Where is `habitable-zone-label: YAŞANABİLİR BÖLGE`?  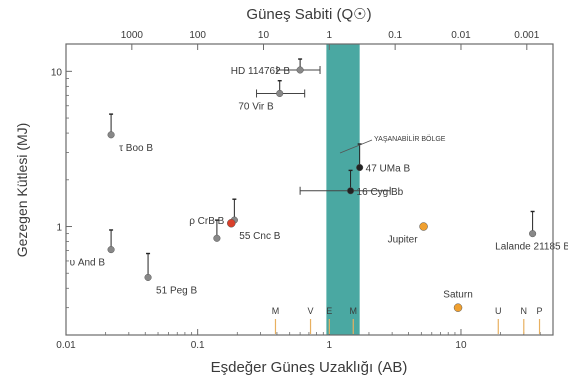 habitable-zone-label: YAŞANABİLİR BÖLGE is located at coordinates (410, 138).